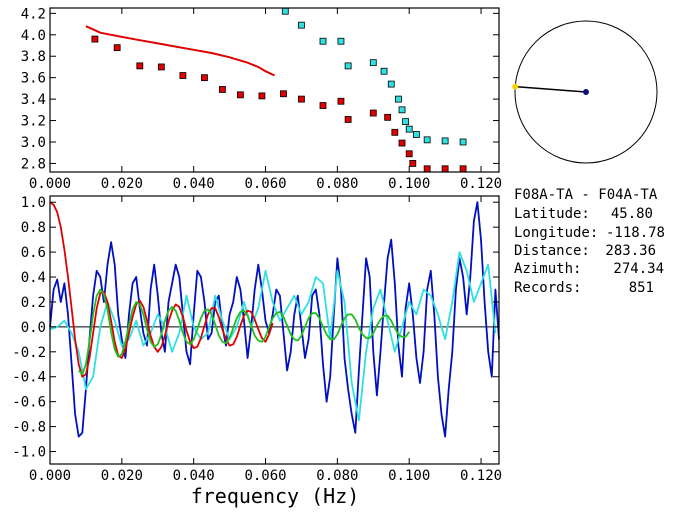 The width and height of the screenshot is (700, 519). Describe the element at coordinates (33, 164) in the screenshot. I see `y-tick-label: 2.8` at that location.